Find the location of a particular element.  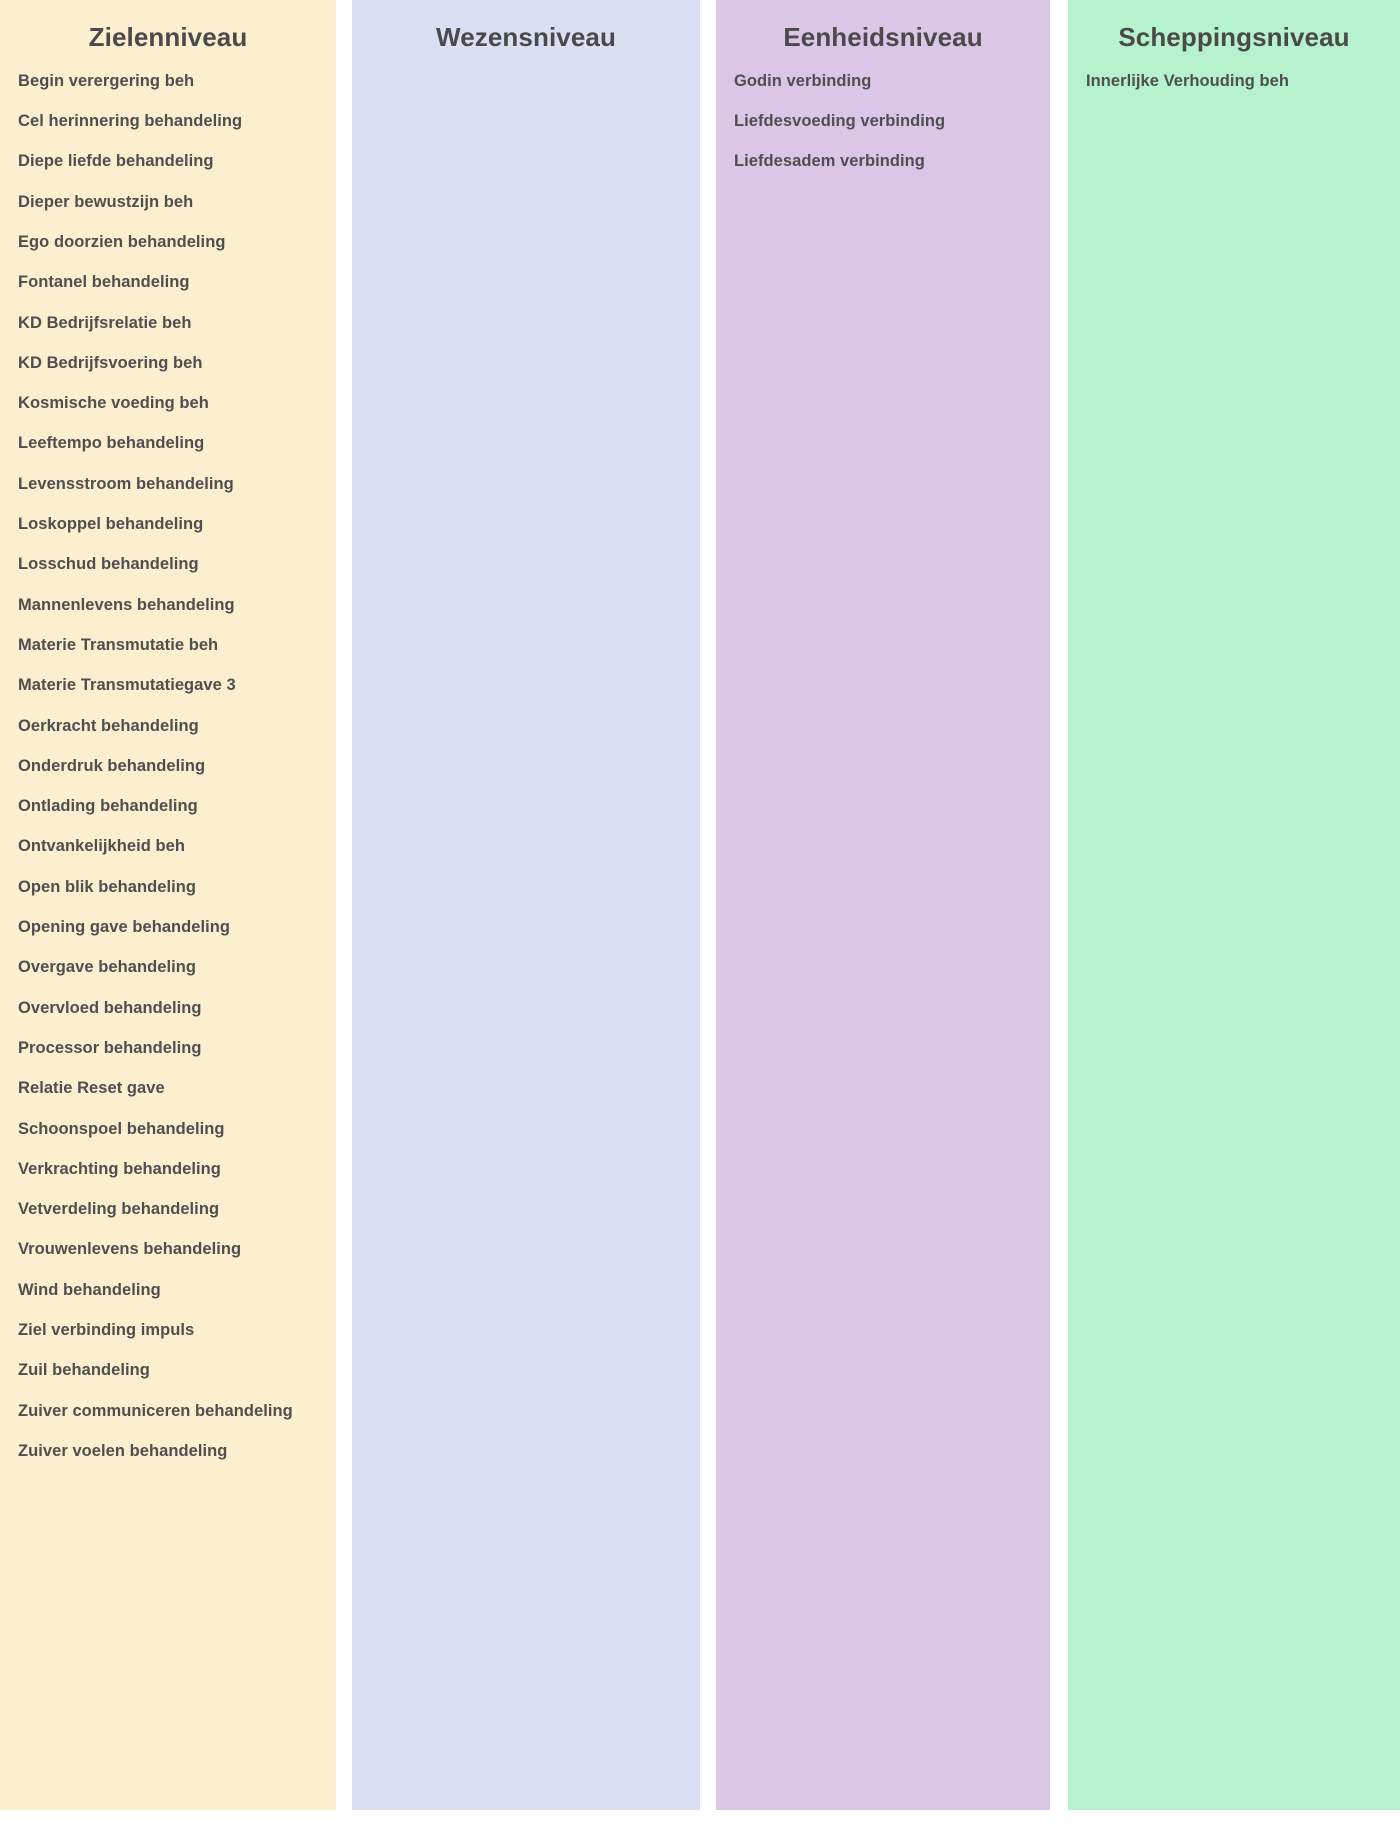

list-item: Zuiver voelen behandeling is located at coordinates (123, 1450).